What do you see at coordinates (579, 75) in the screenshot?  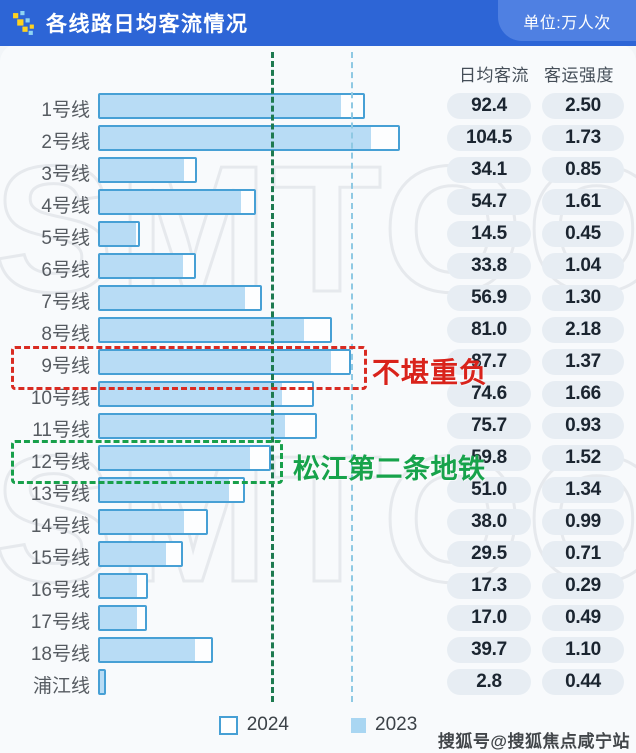 I see `column-header-intensity: 客运强度` at bounding box center [579, 75].